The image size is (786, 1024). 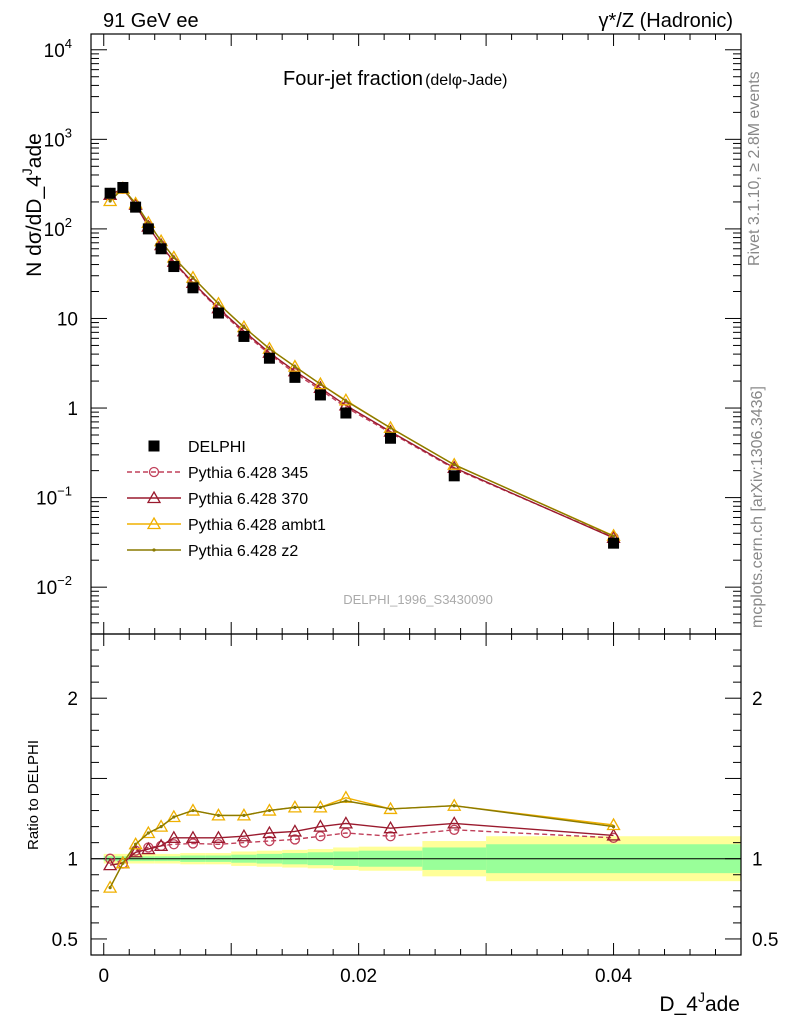 What do you see at coordinates (58, 228) in the screenshot?
I see `y-tick-label-main: 10²` at bounding box center [58, 228].